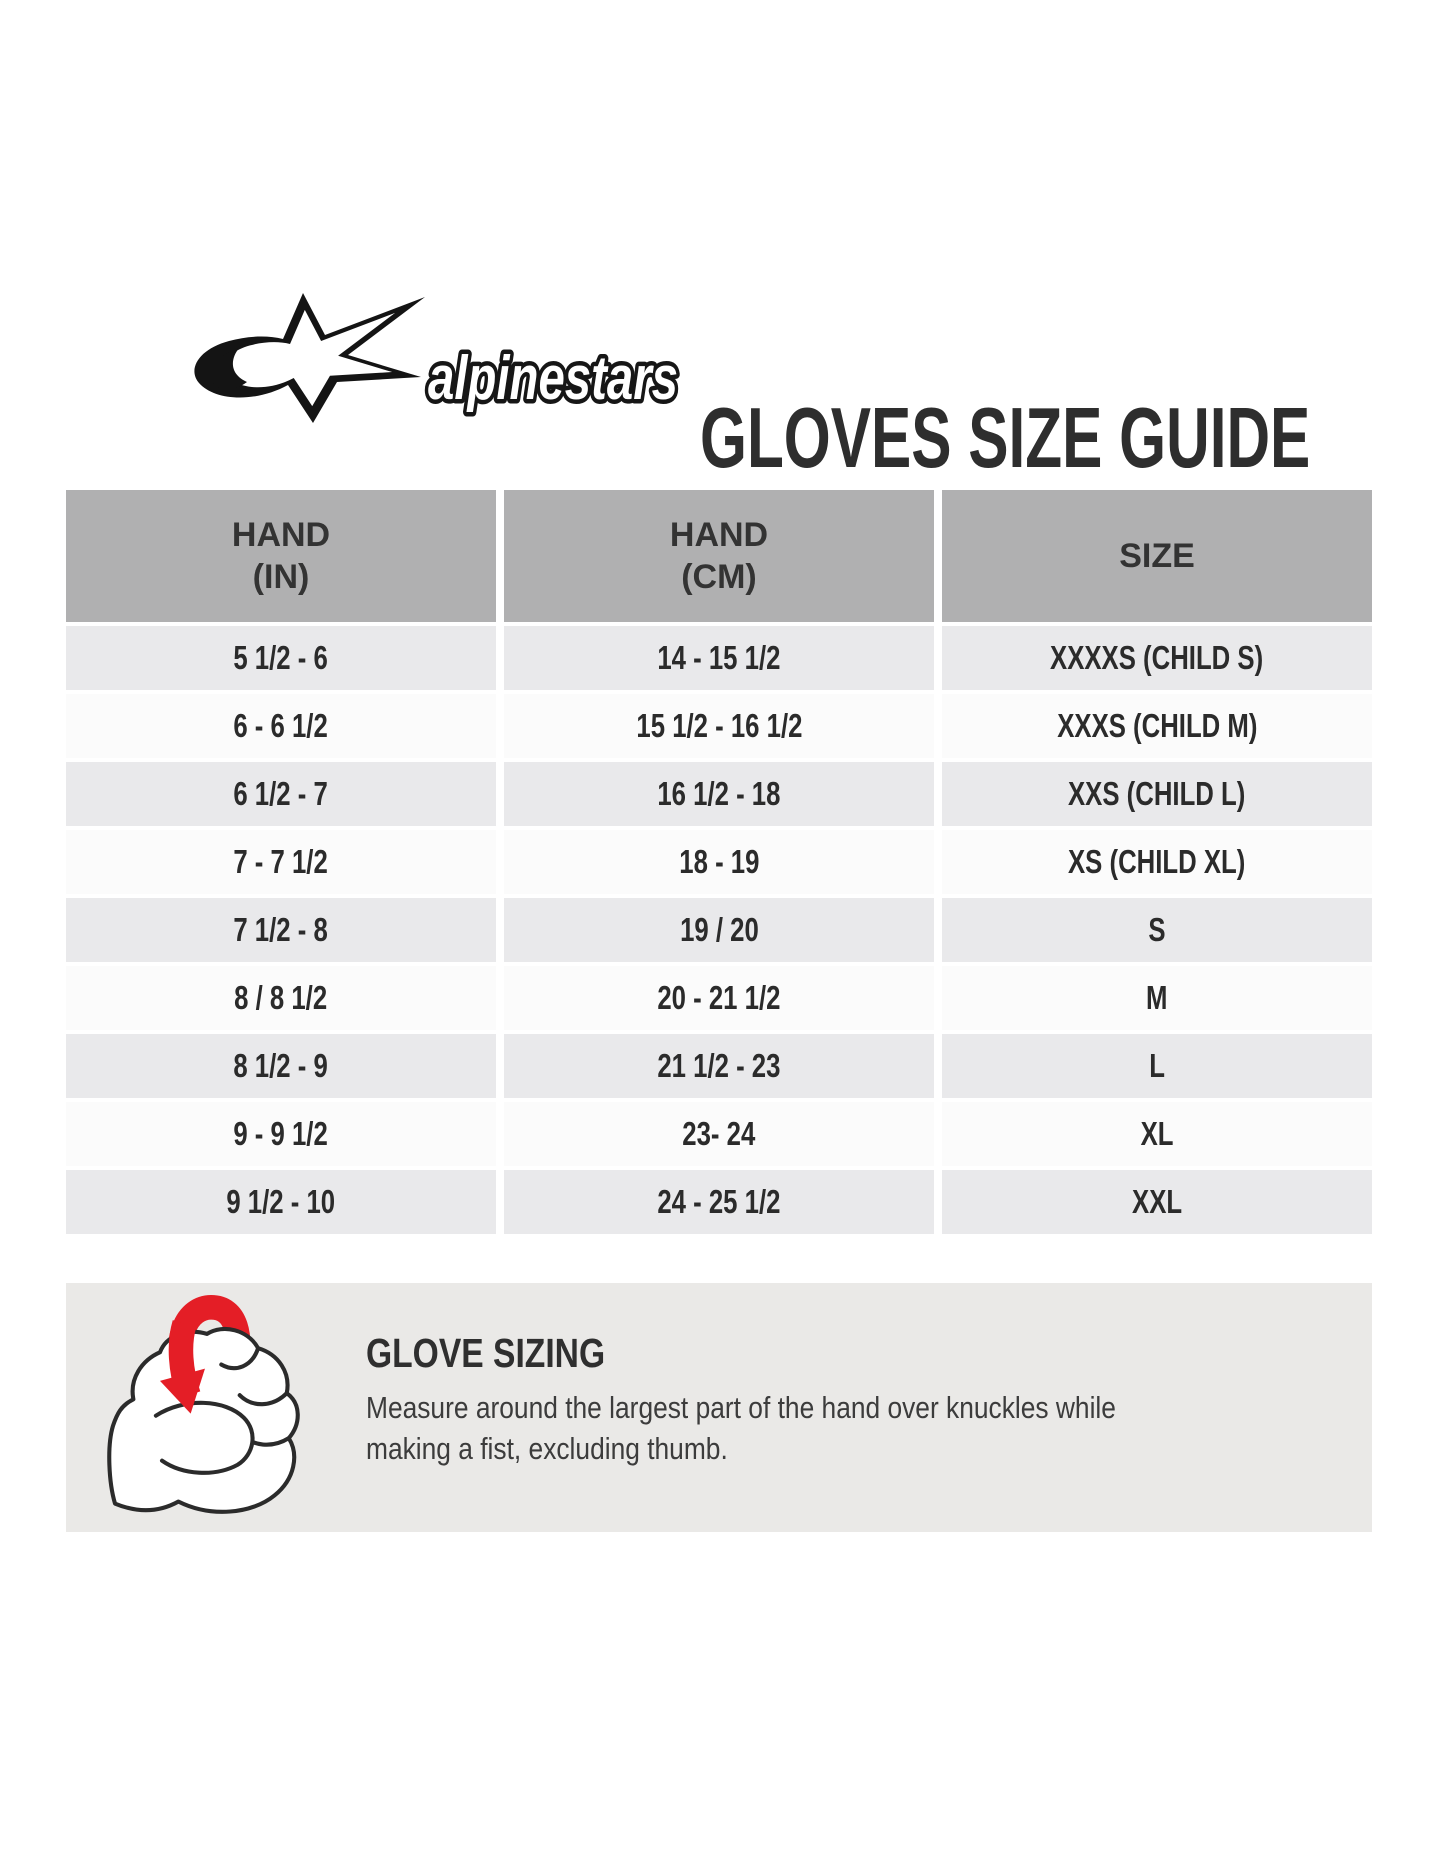 The image size is (1445, 1850). I want to click on cell-hand-in: 5 1/2 - 6, so click(281, 658).